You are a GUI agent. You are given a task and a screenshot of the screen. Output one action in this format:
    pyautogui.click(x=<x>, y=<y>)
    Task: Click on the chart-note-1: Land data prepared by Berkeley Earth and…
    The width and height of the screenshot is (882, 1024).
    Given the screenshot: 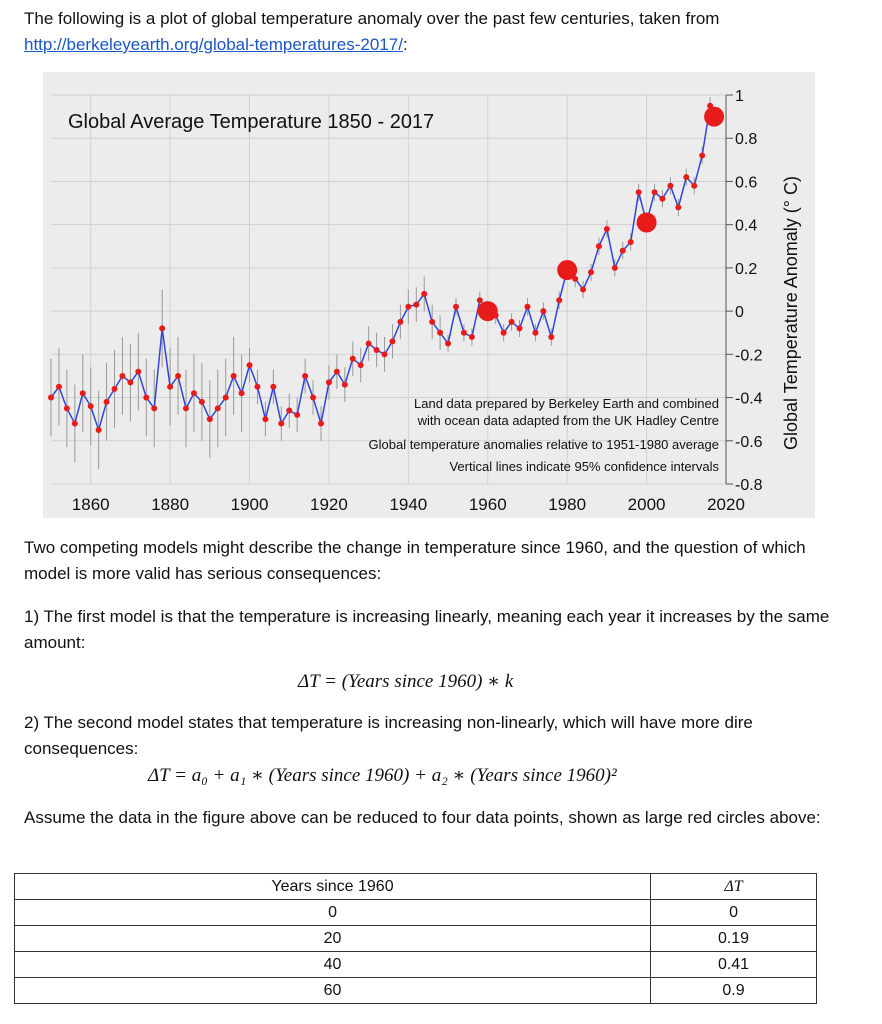 What is the action you would take?
    pyautogui.click(x=566, y=403)
    